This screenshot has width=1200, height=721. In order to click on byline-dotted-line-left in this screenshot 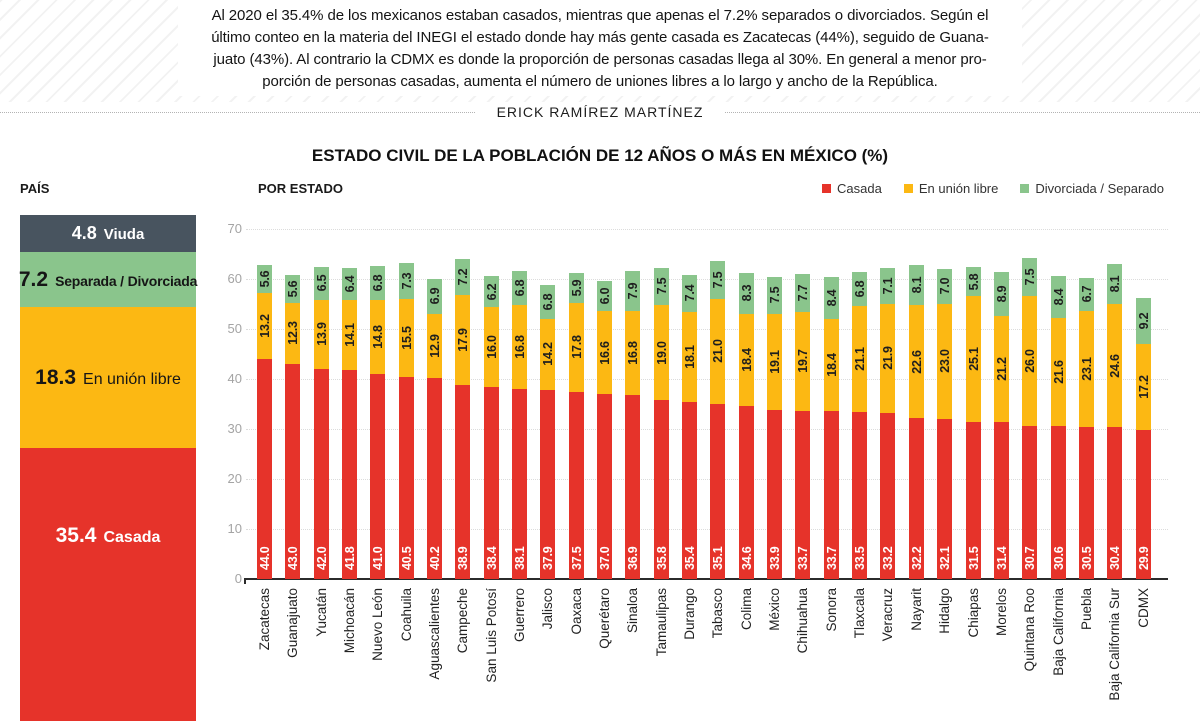, I will do `click(237, 112)`.